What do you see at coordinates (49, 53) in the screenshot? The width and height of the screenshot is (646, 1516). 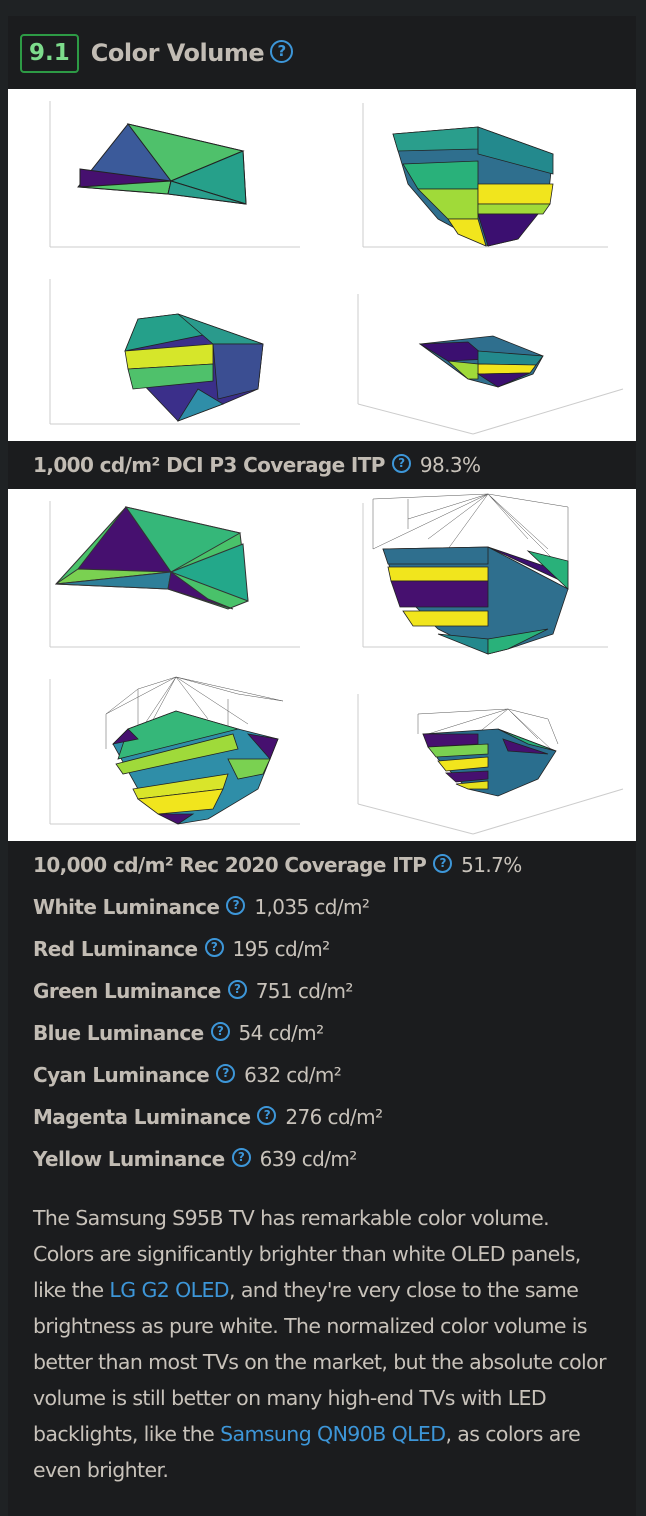 I see `score-badge: 9.1` at bounding box center [49, 53].